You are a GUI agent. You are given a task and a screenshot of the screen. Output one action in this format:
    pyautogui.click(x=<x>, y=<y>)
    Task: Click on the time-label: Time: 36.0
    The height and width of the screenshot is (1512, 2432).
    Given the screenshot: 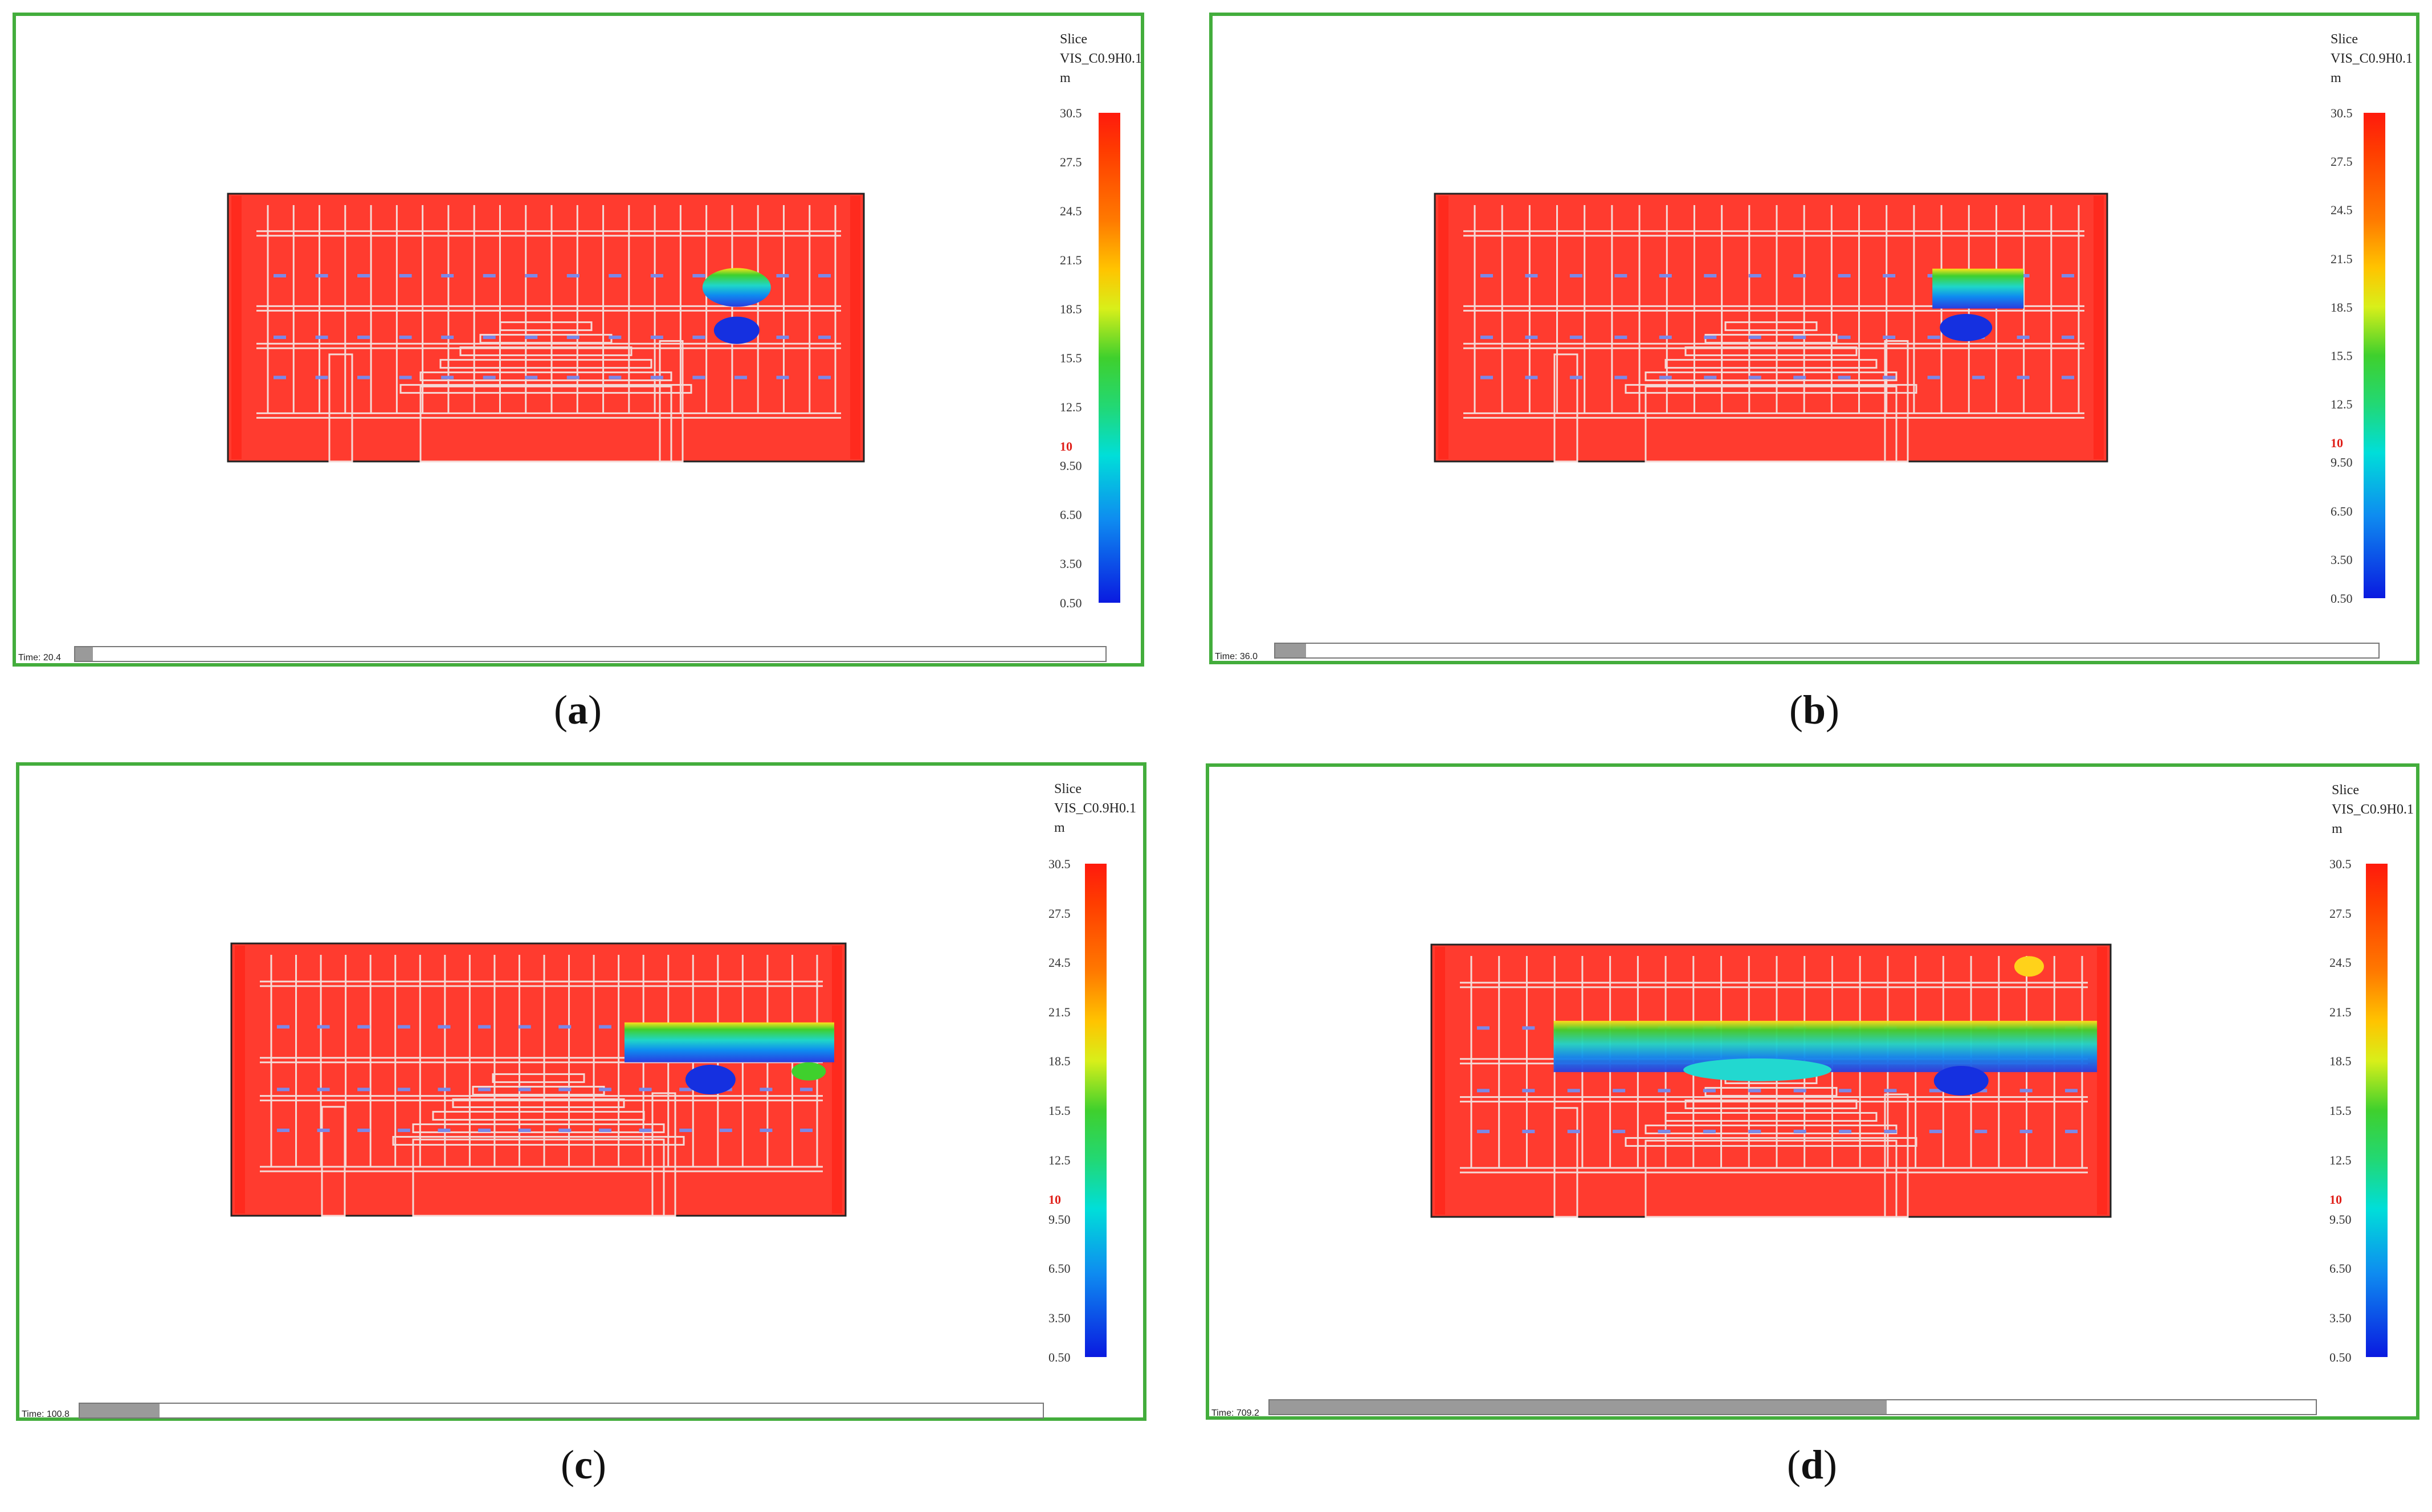 What is the action you would take?
    pyautogui.click(x=1237, y=656)
    